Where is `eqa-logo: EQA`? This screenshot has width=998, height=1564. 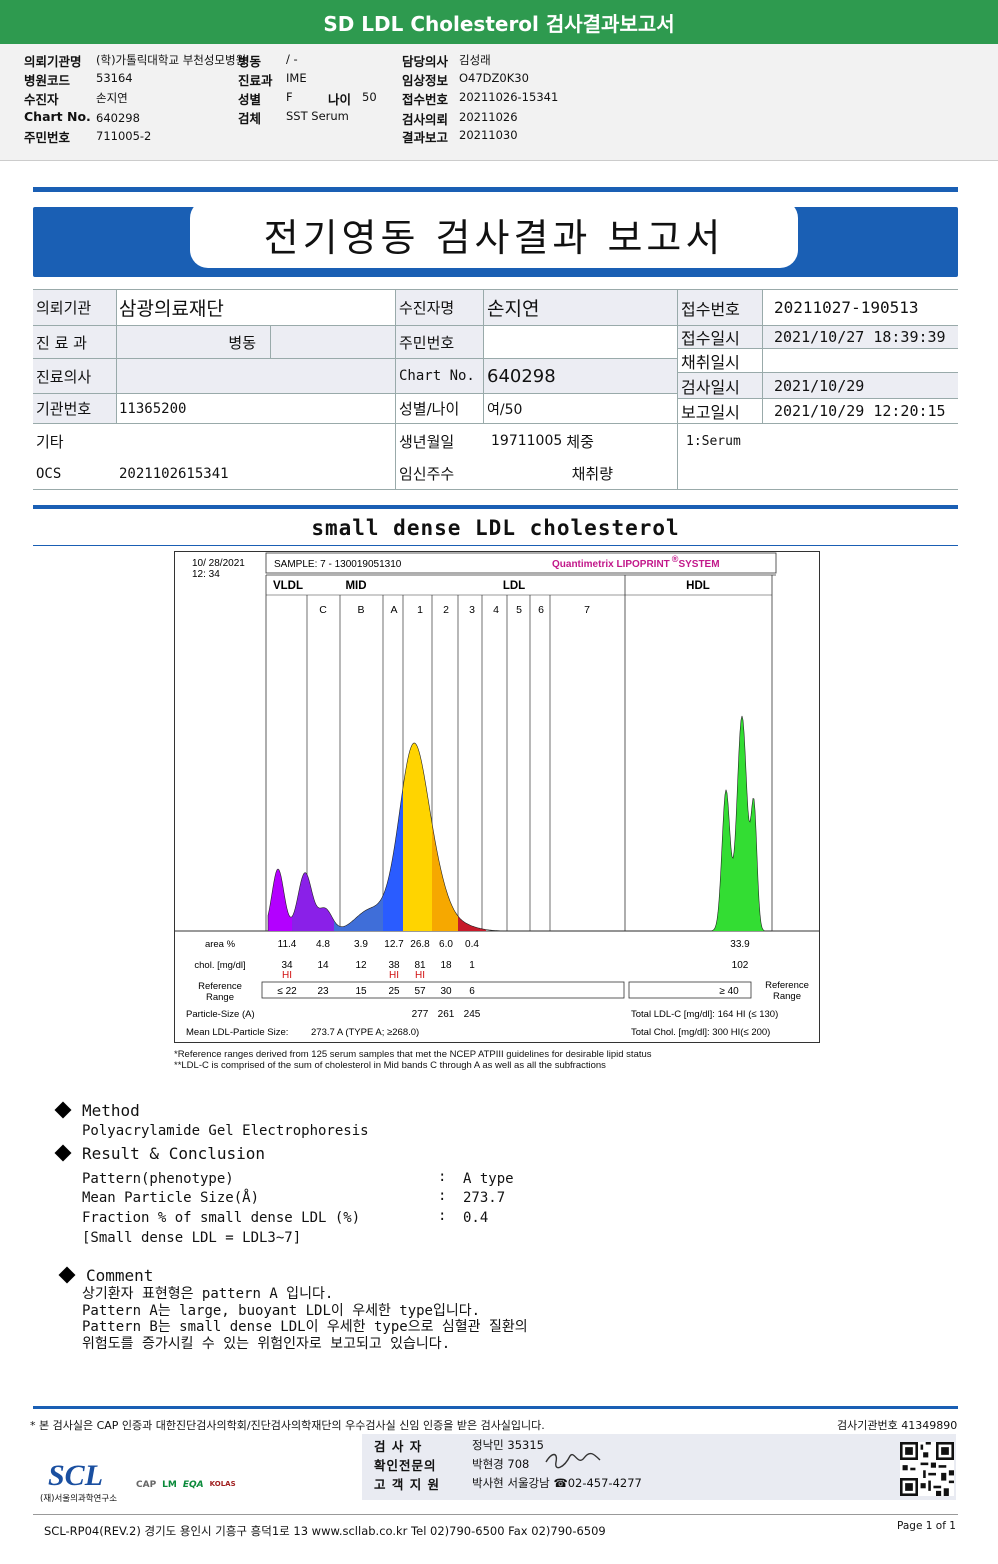 eqa-logo: EQA is located at coordinates (193, 1485).